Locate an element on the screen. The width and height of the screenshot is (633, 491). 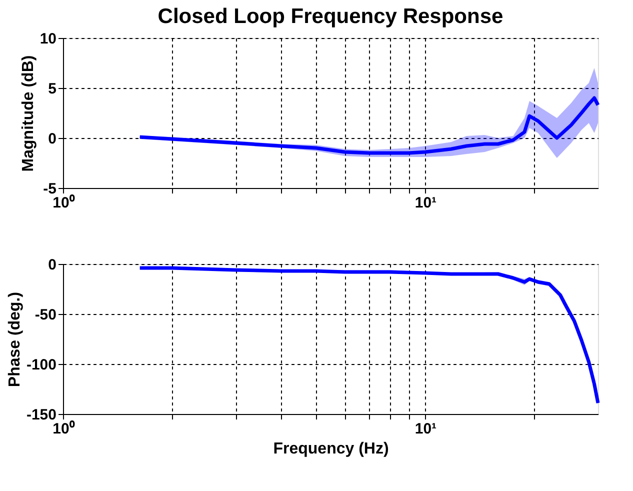
y-tick-label: 5 is located at coordinates (52, 89).